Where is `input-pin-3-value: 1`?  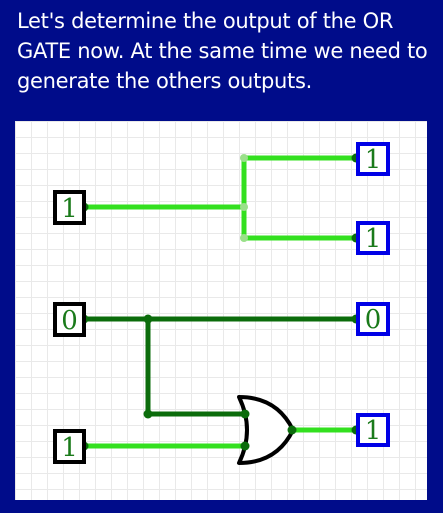
input-pin-3-value: 1 is located at coordinates (69, 448).